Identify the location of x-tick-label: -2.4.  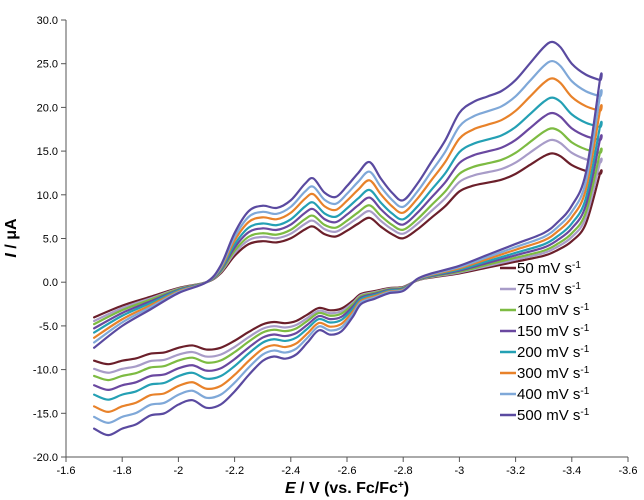
(290, 471).